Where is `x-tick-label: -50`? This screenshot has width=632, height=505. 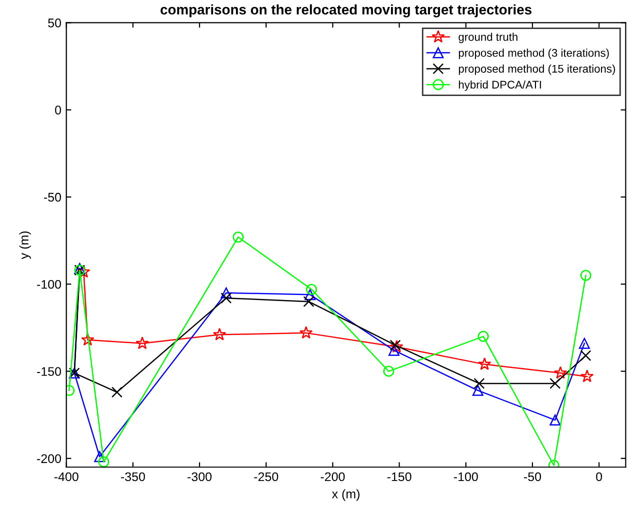
x-tick-label: -50 is located at coordinates (533, 477).